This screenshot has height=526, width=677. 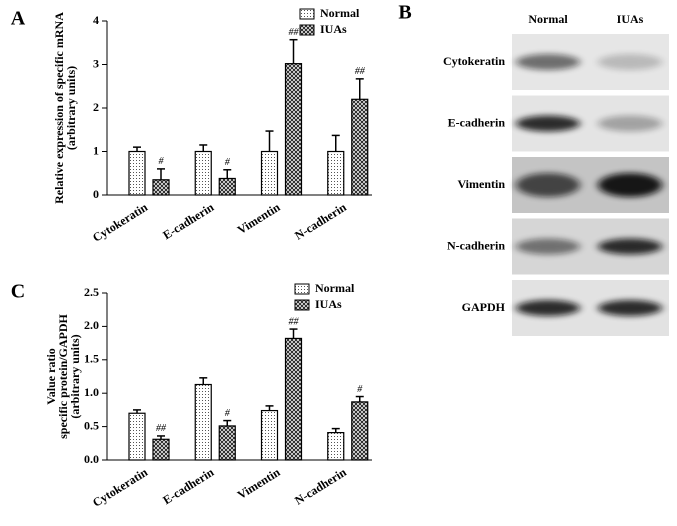 I want to click on blot-row-label: N-cadherin, so click(x=476, y=245).